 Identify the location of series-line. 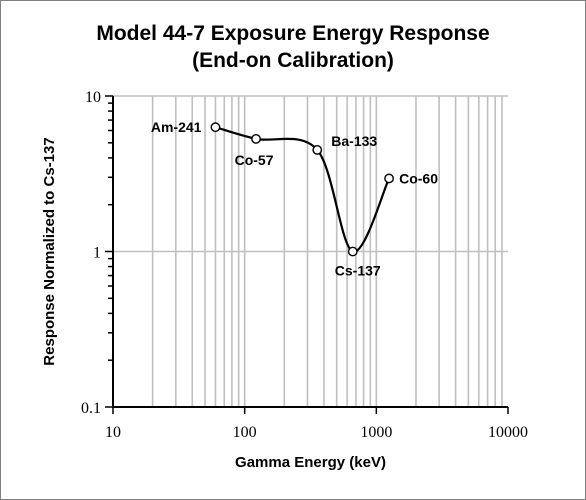
(303, 189).